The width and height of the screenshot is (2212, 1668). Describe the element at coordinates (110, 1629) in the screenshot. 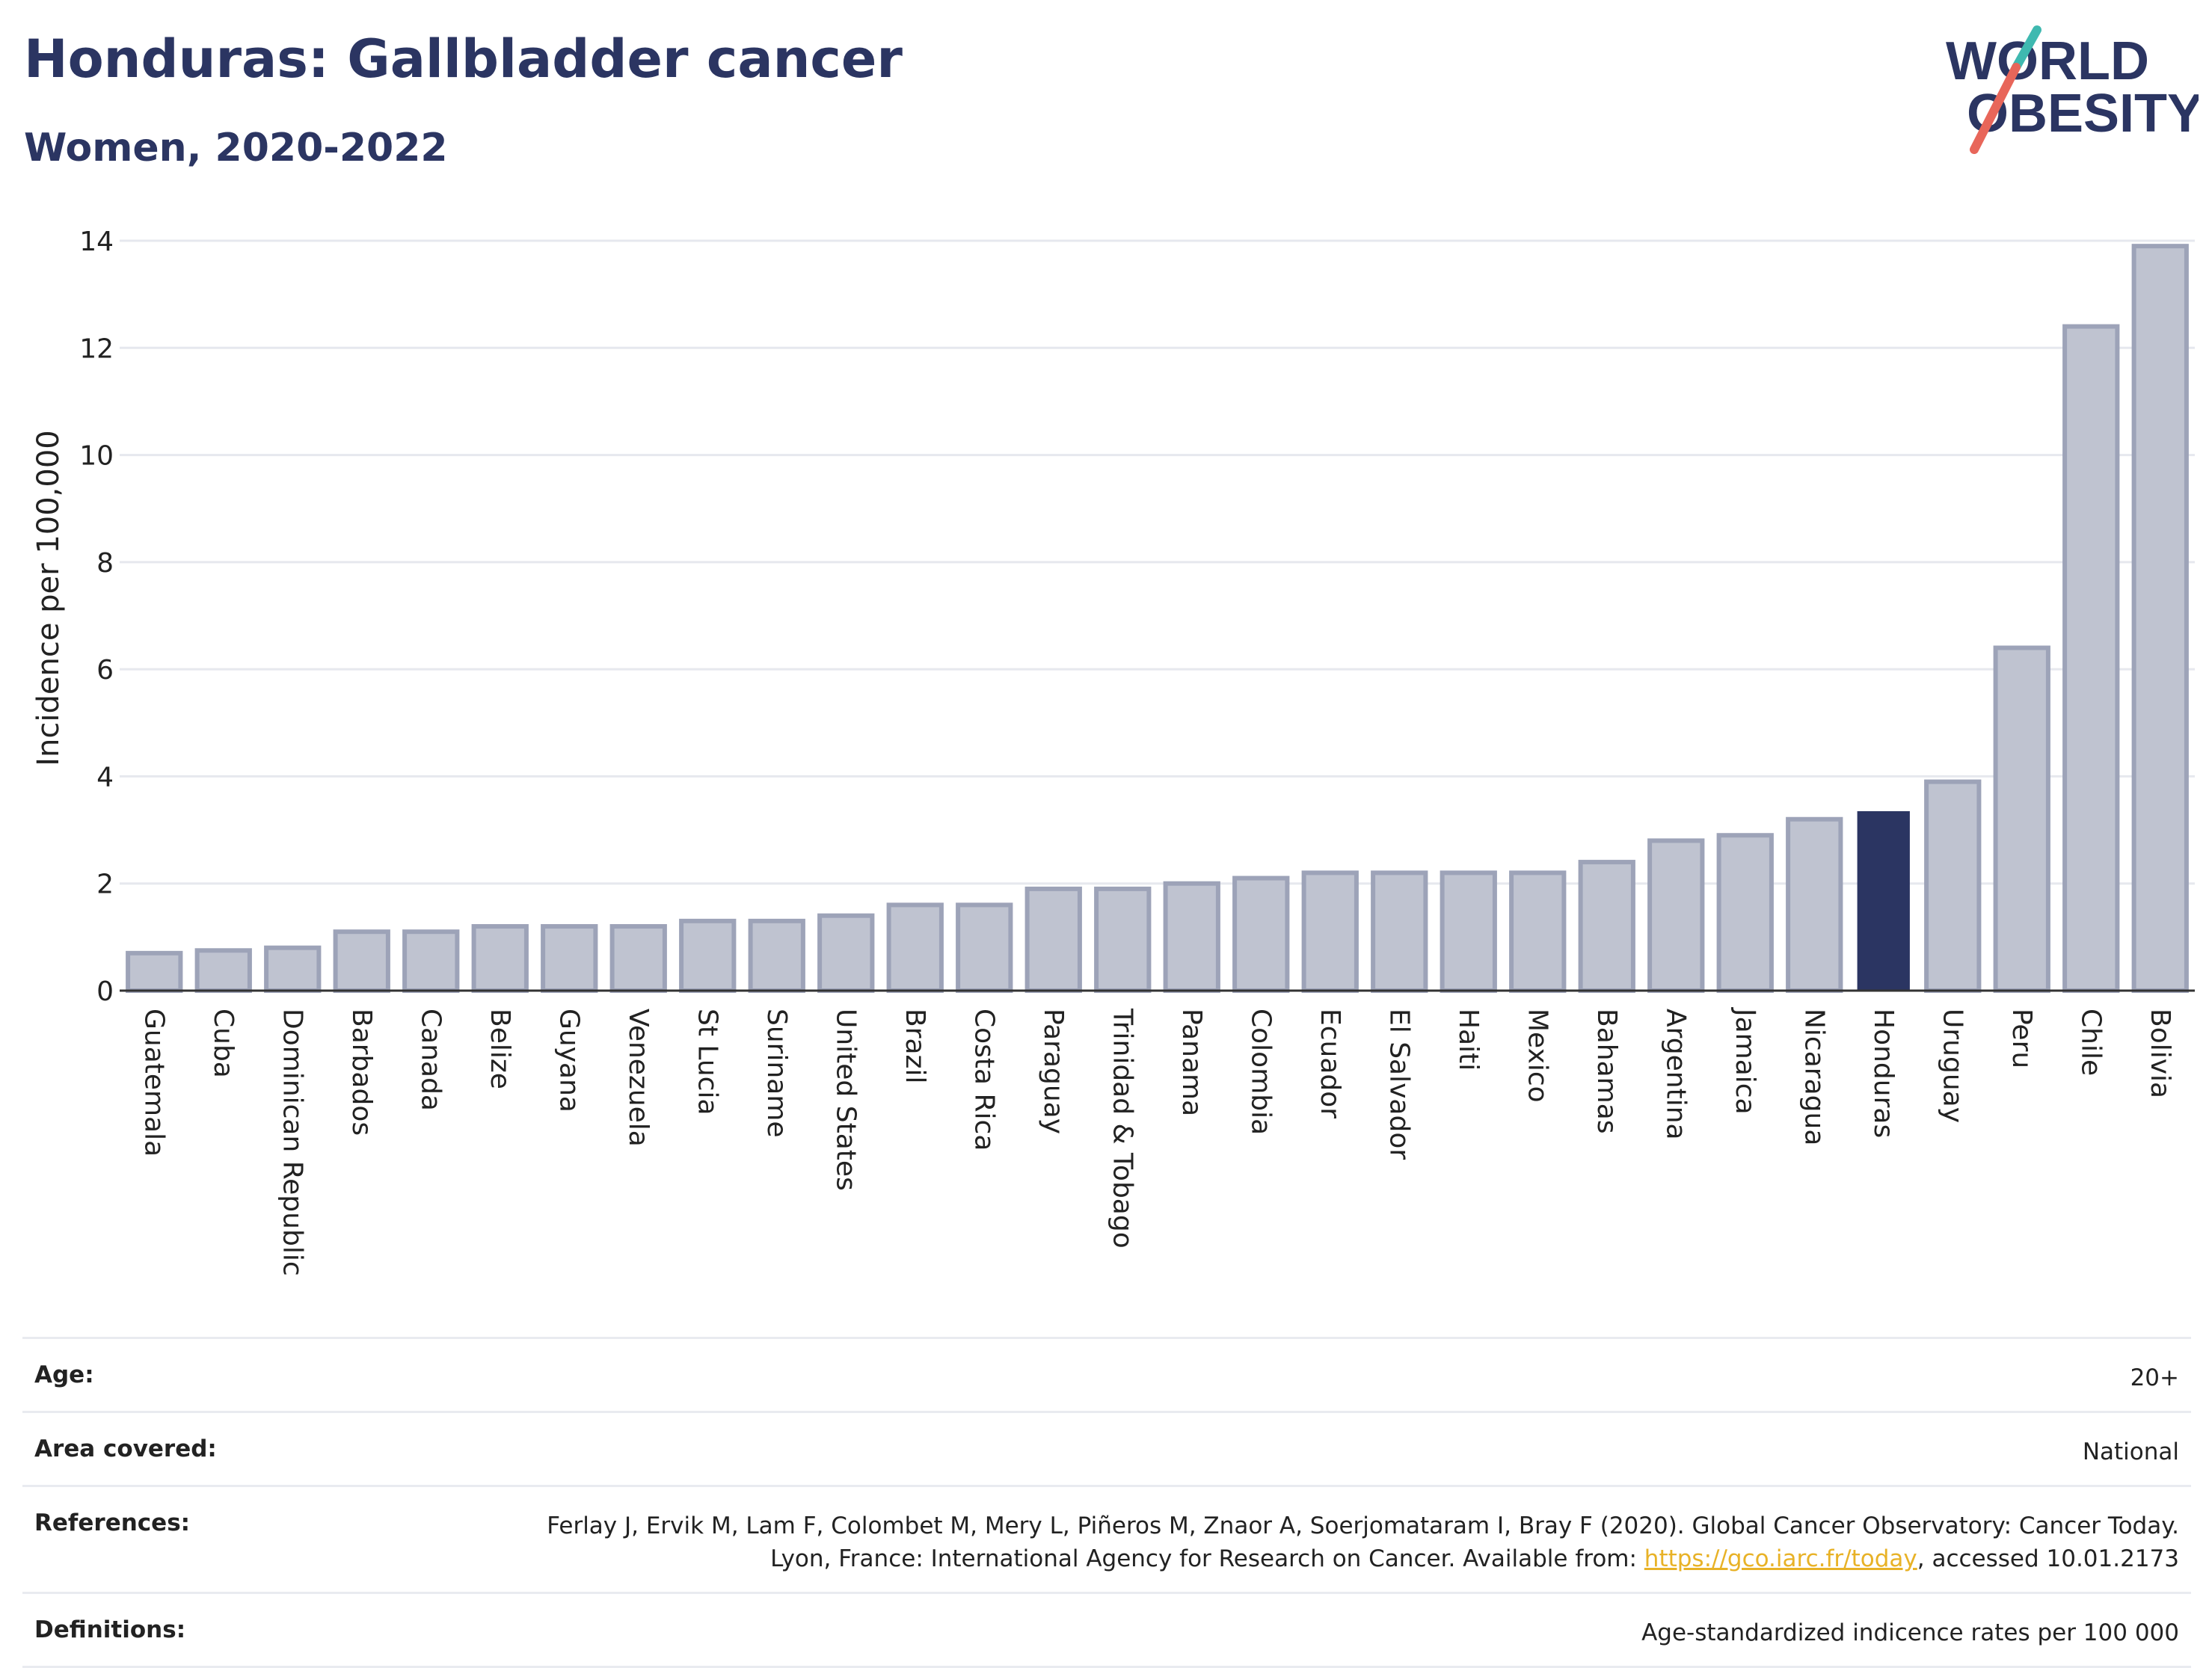

I see `definitions-label: Definitions:` at that location.